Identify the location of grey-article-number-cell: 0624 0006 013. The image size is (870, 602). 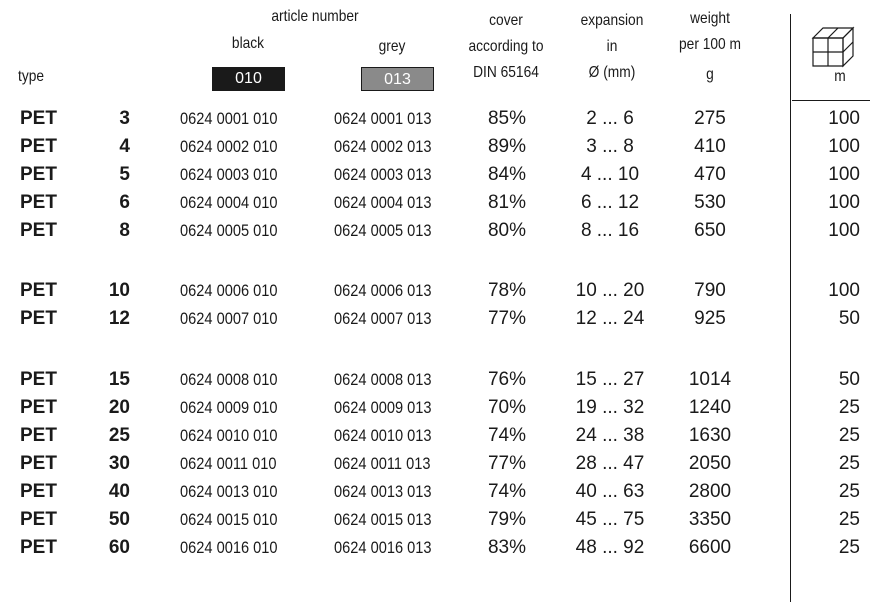
(383, 290).